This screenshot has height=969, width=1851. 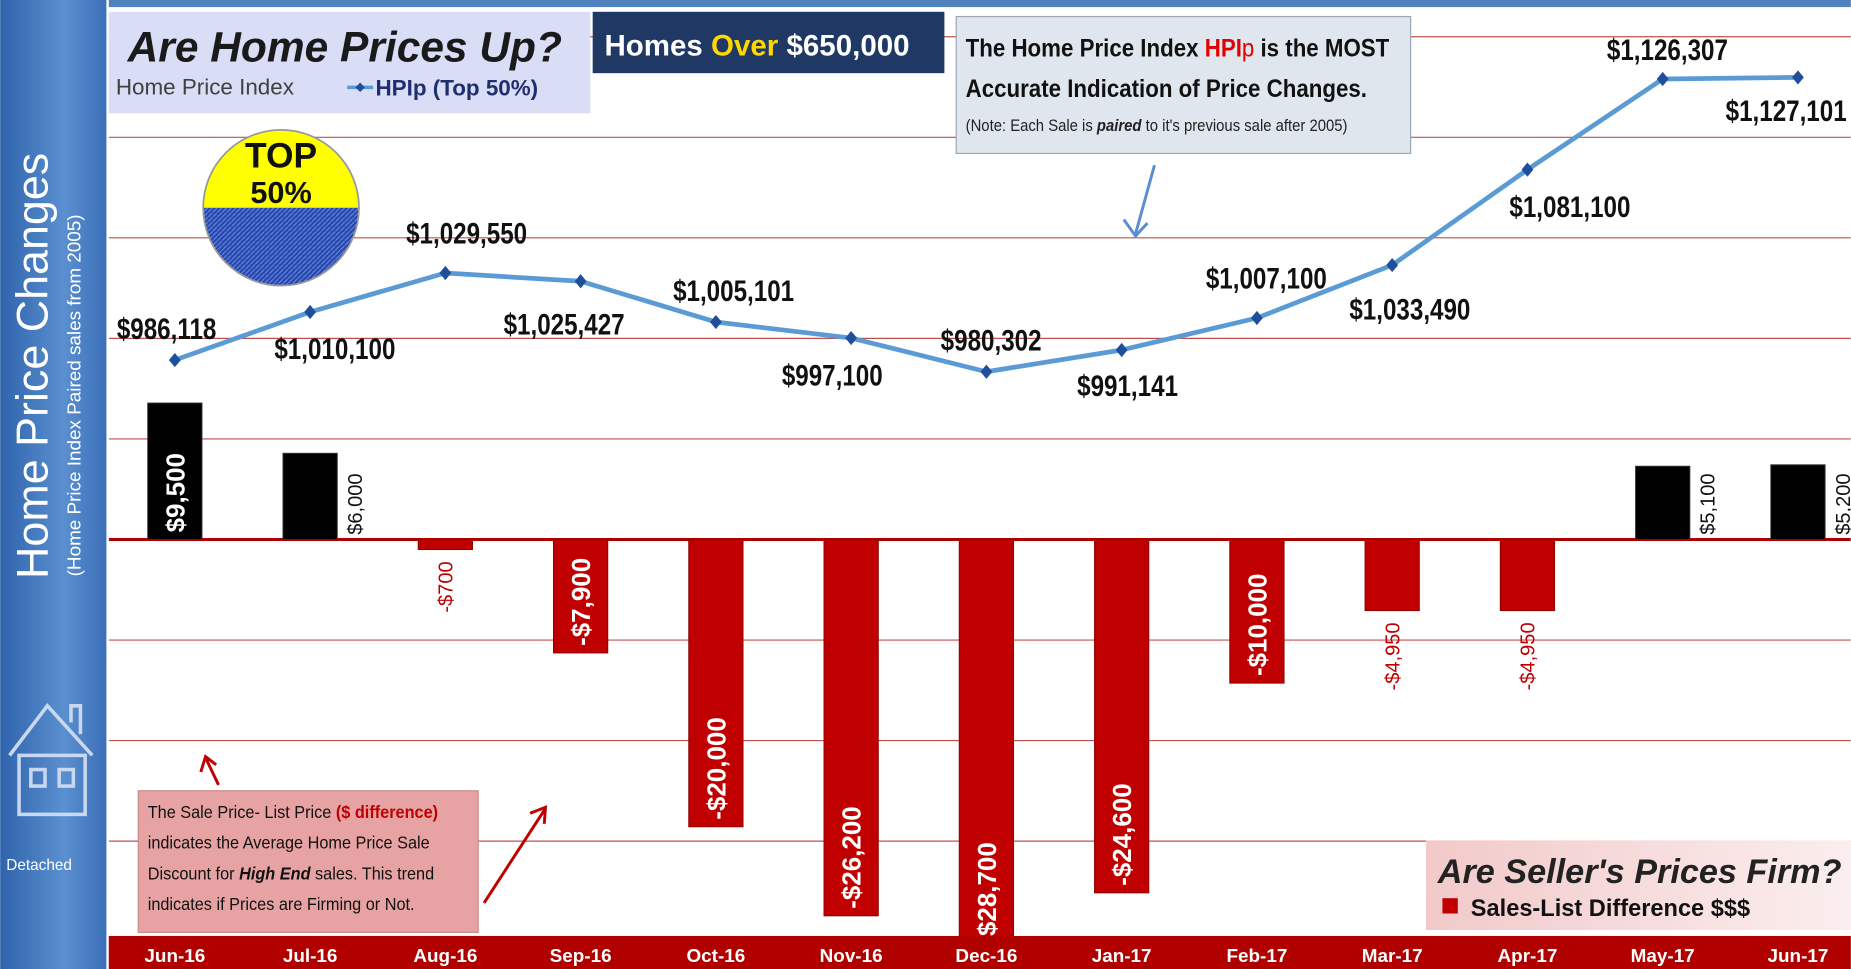 I want to click on comment-box, so click(x=308, y=862).